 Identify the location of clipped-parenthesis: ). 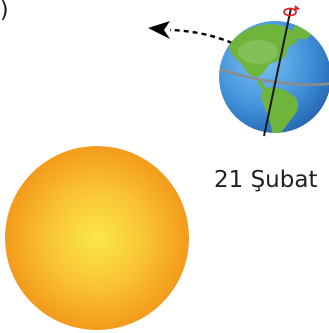
(4, 11).